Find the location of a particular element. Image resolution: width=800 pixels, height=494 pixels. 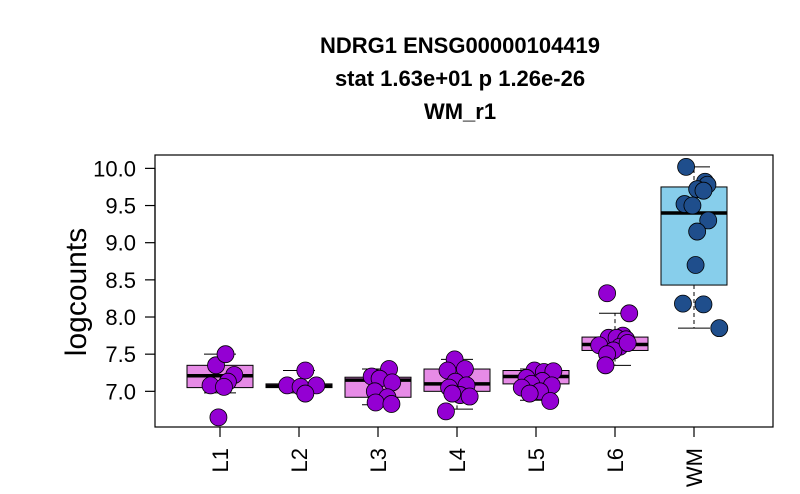

y-tick-label: 9.0 is located at coordinates (120, 243).